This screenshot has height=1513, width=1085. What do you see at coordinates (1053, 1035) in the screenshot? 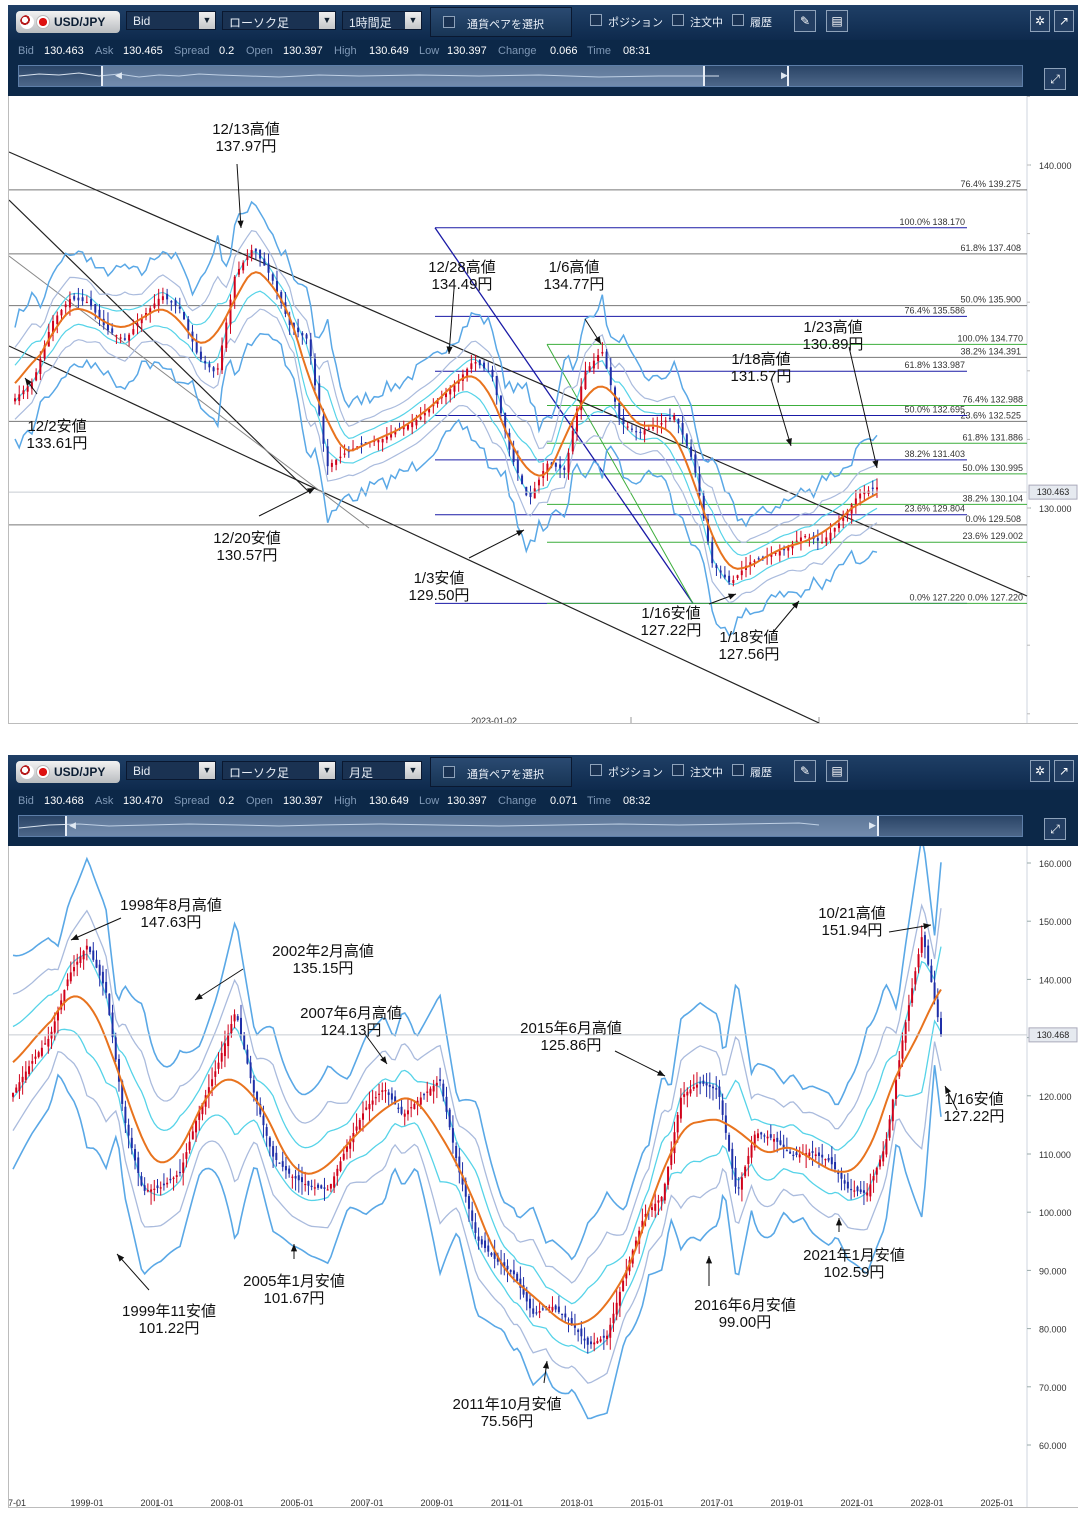
I see `current-price-tag` at bounding box center [1053, 1035].